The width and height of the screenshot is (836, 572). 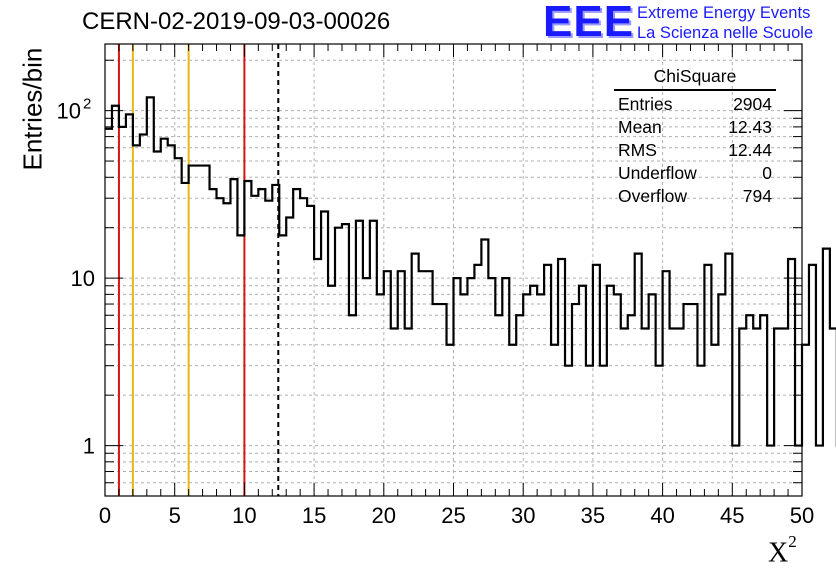 I want to click on y-axis-label: Entries/bin, so click(x=32, y=109).